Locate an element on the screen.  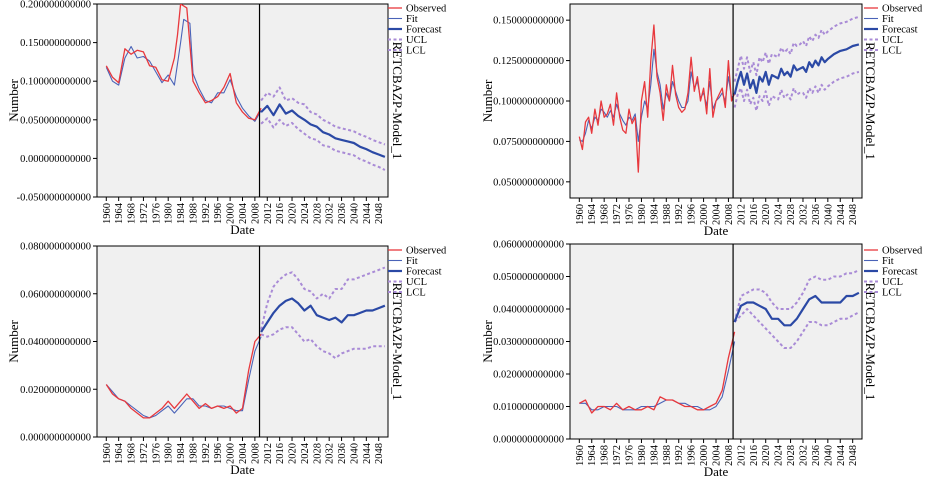
y-tick-label: 0.060000000000 is located at coordinates (528, 245).